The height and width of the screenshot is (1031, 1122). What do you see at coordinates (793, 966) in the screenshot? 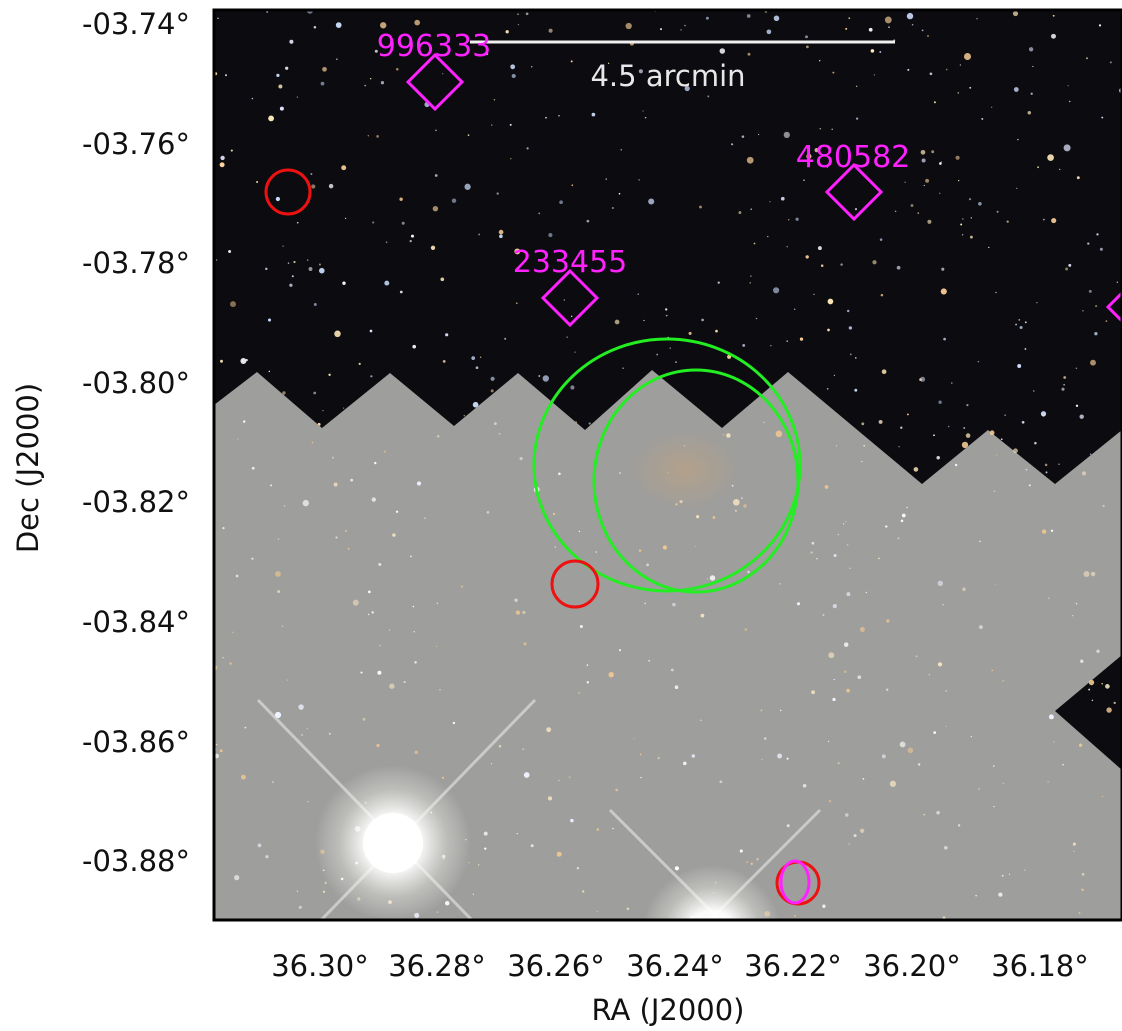
I see `x-tick-label: 36.22°` at bounding box center [793, 966].